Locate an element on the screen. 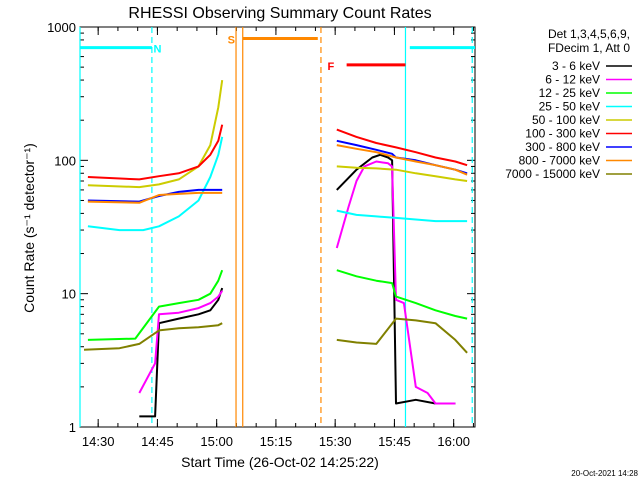 The width and height of the screenshot is (640, 480). x-tick-label: 15:15 is located at coordinates (276, 441).